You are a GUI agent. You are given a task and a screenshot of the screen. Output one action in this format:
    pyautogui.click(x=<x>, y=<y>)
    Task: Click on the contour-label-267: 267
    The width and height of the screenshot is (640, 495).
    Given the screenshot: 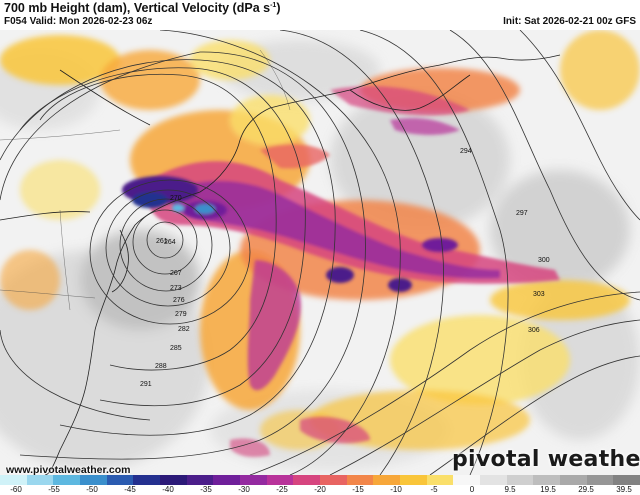 What is the action you would take?
    pyautogui.click(x=176, y=273)
    